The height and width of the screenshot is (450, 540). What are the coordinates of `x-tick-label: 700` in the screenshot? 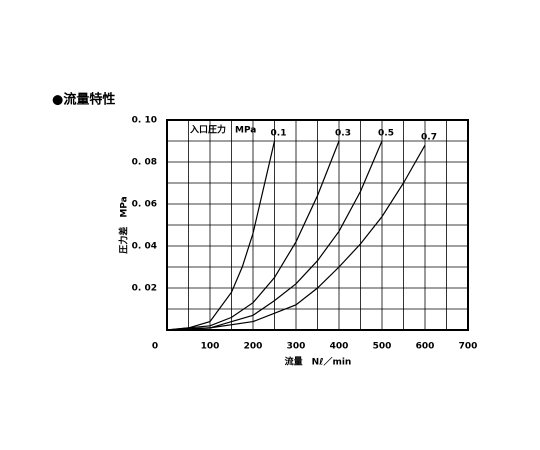 It's located at (468, 347).